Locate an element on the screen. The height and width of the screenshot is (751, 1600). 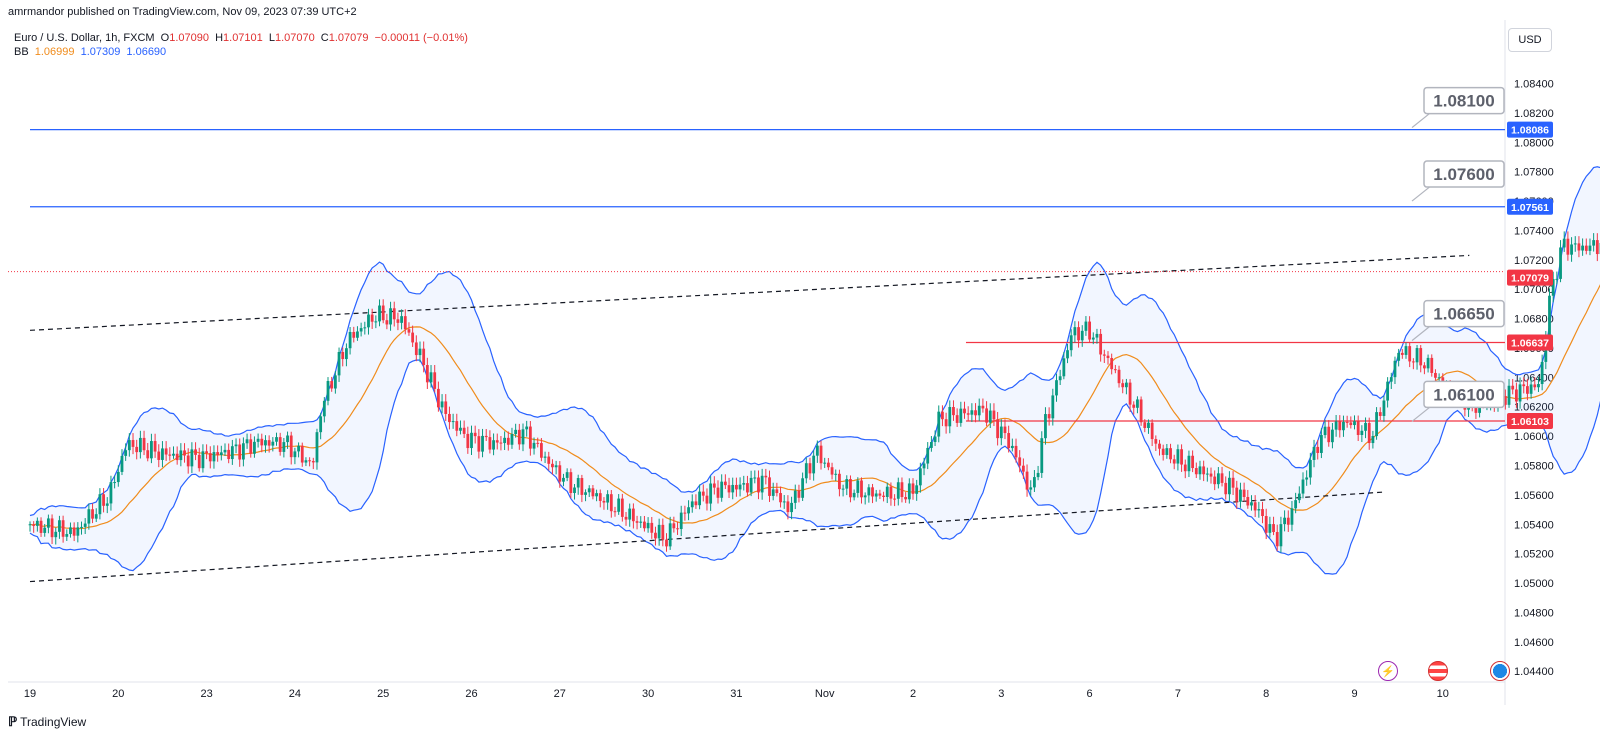
symbol-label: Euro / U.S. Dollar, 1h, FXCM is located at coordinates (84, 38).